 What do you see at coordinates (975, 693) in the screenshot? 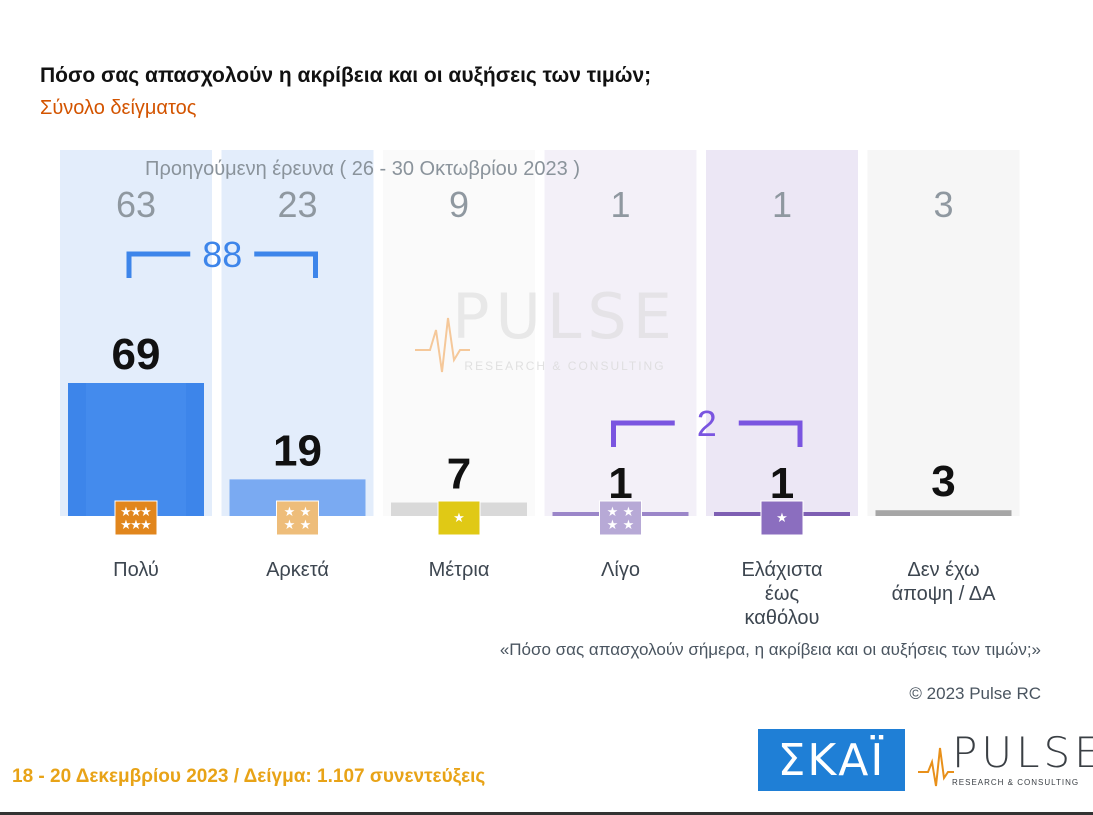
I see `copyright-text: © 2023 Pulse RC` at bounding box center [975, 693].